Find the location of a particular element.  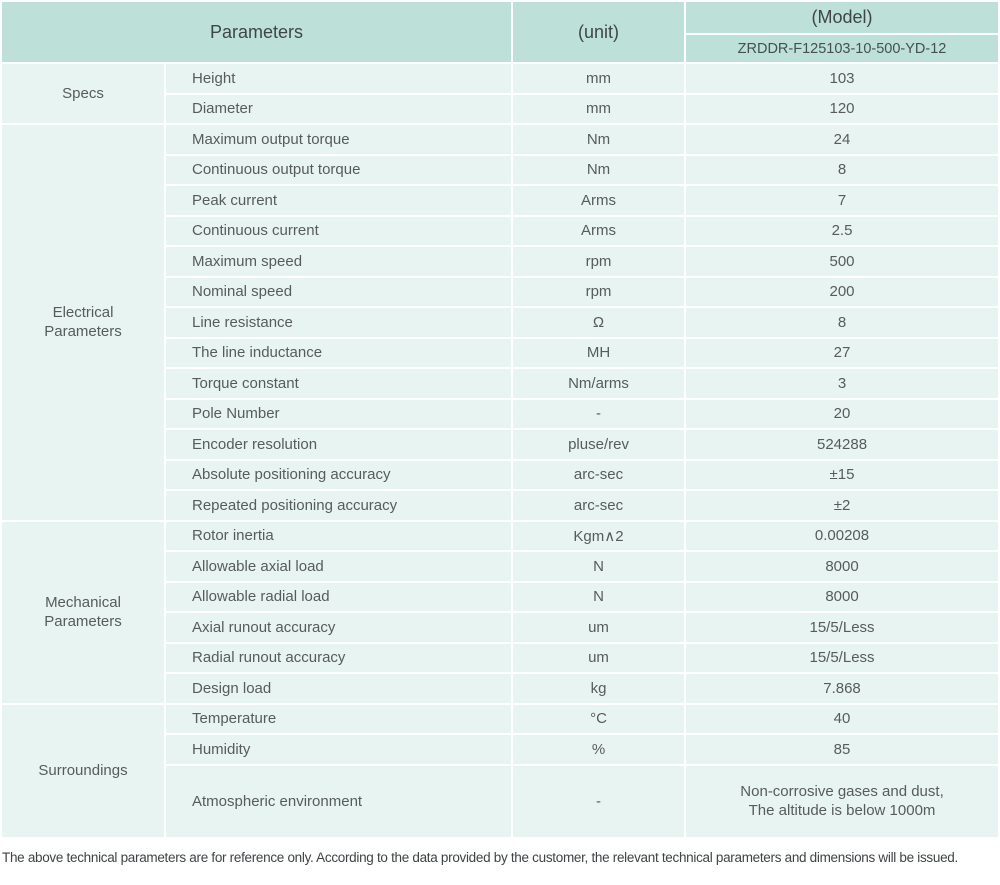

parameter-cell: Design load is located at coordinates (339, 688).